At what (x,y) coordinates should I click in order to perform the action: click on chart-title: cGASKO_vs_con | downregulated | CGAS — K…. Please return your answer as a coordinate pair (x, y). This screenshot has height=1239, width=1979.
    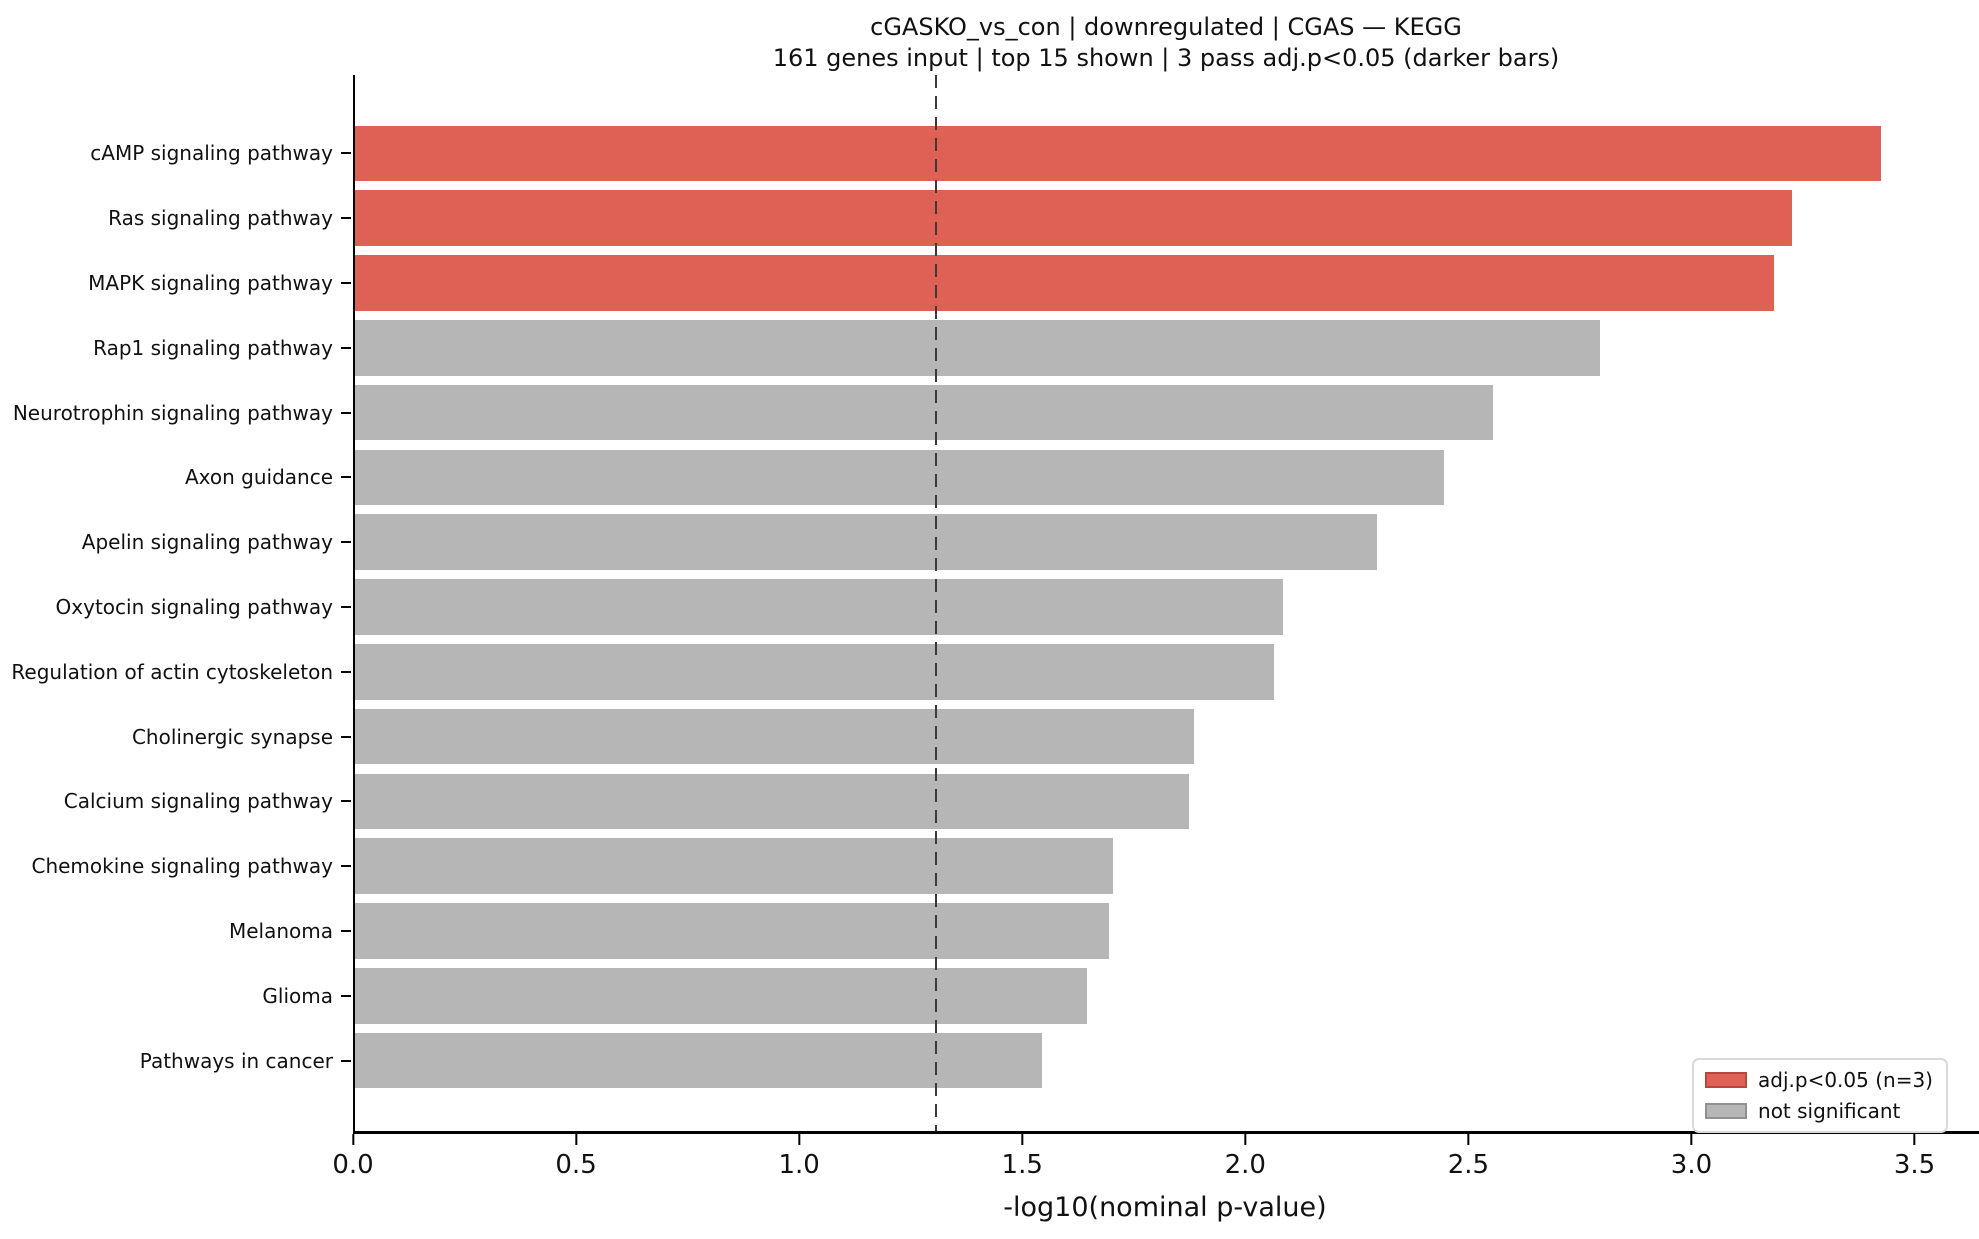
    Looking at the image, I should click on (1166, 27).